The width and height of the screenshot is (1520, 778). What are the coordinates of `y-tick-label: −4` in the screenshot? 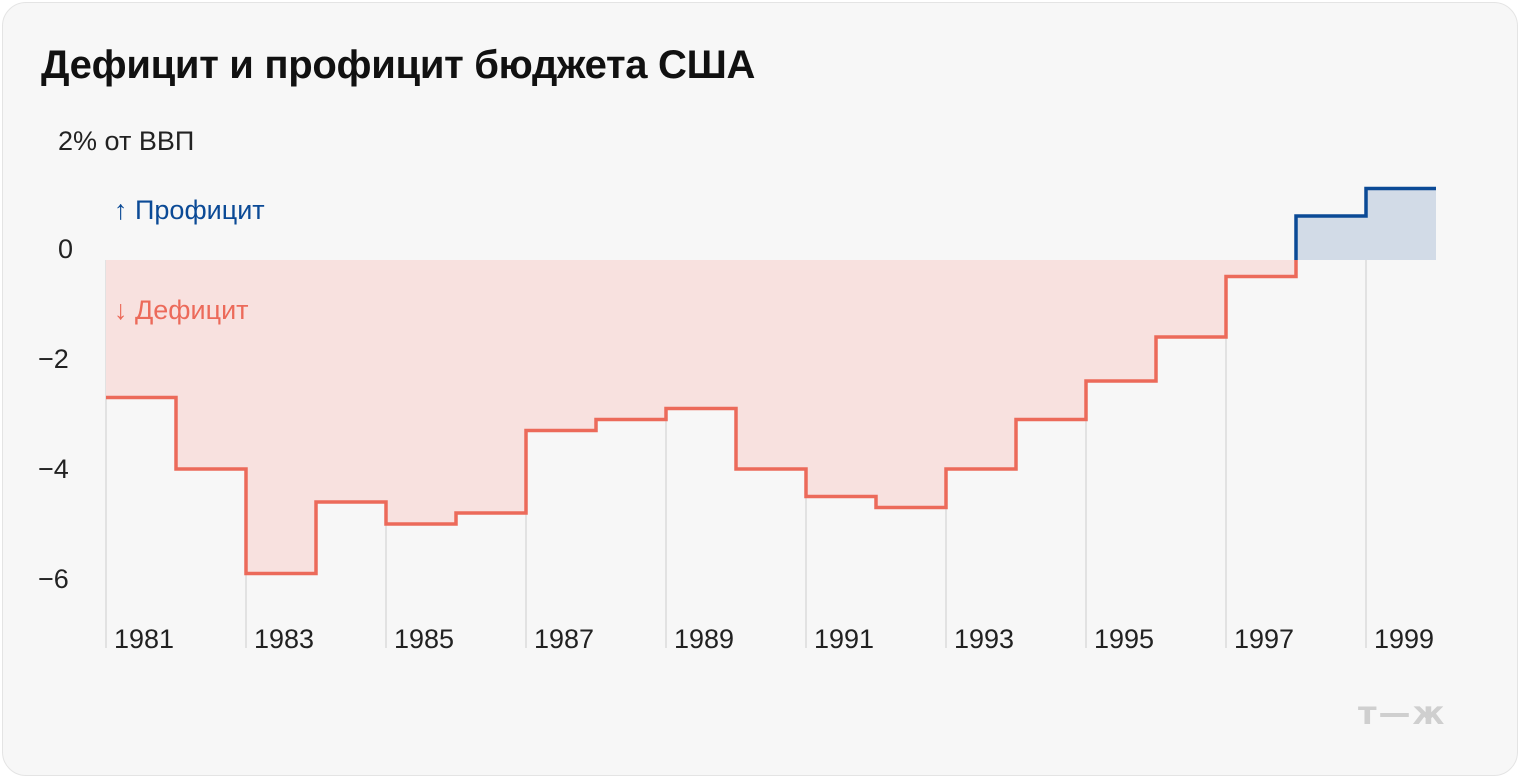 It's located at (53, 469).